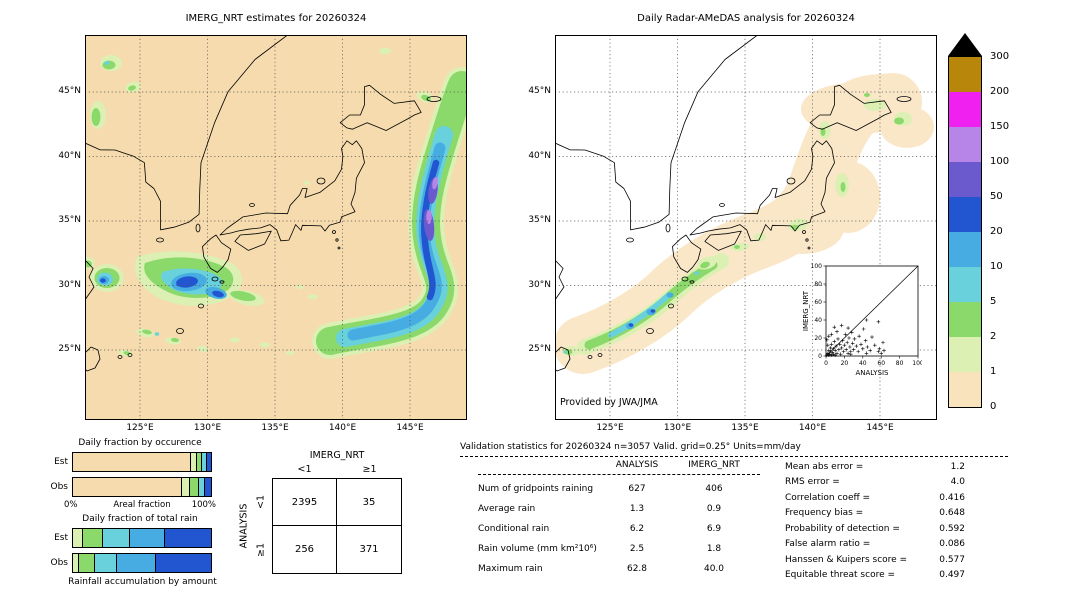 This screenshot has height=612, width=1080. What do you see at coordinates (619, 509) in the screenshot?
I see `validation-row: Average rain 1.3 0.9` at bounding box center [619, 509].